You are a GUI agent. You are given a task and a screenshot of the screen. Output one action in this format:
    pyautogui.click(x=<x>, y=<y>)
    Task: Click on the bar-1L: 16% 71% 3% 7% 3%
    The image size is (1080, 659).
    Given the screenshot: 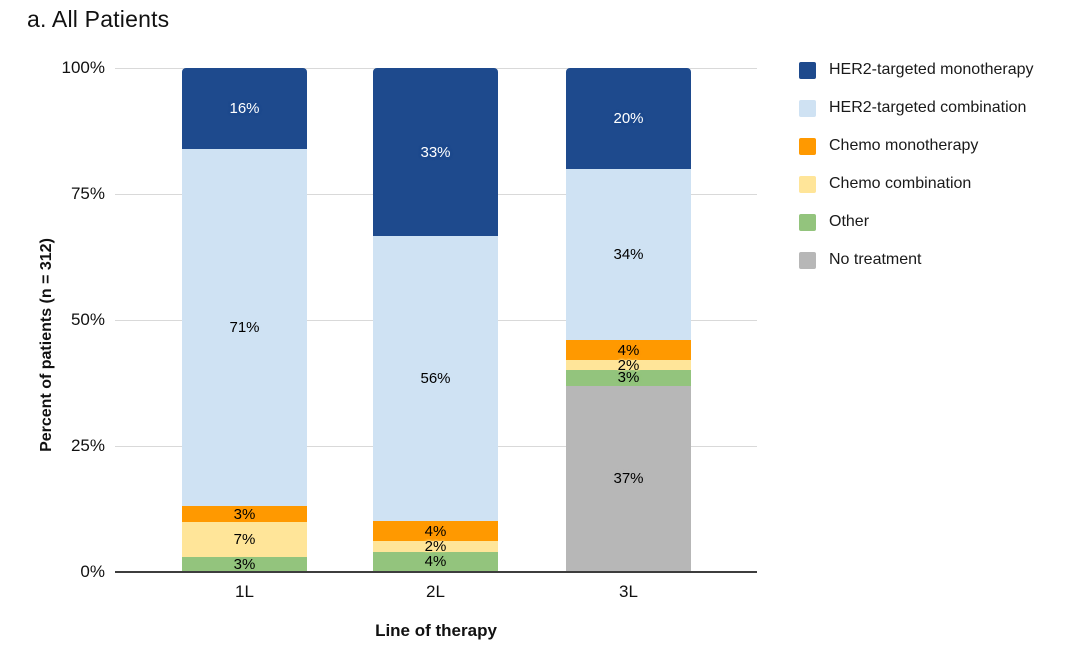 What is the action you would take?
    pyautogui.click(x=244, y=320)
    